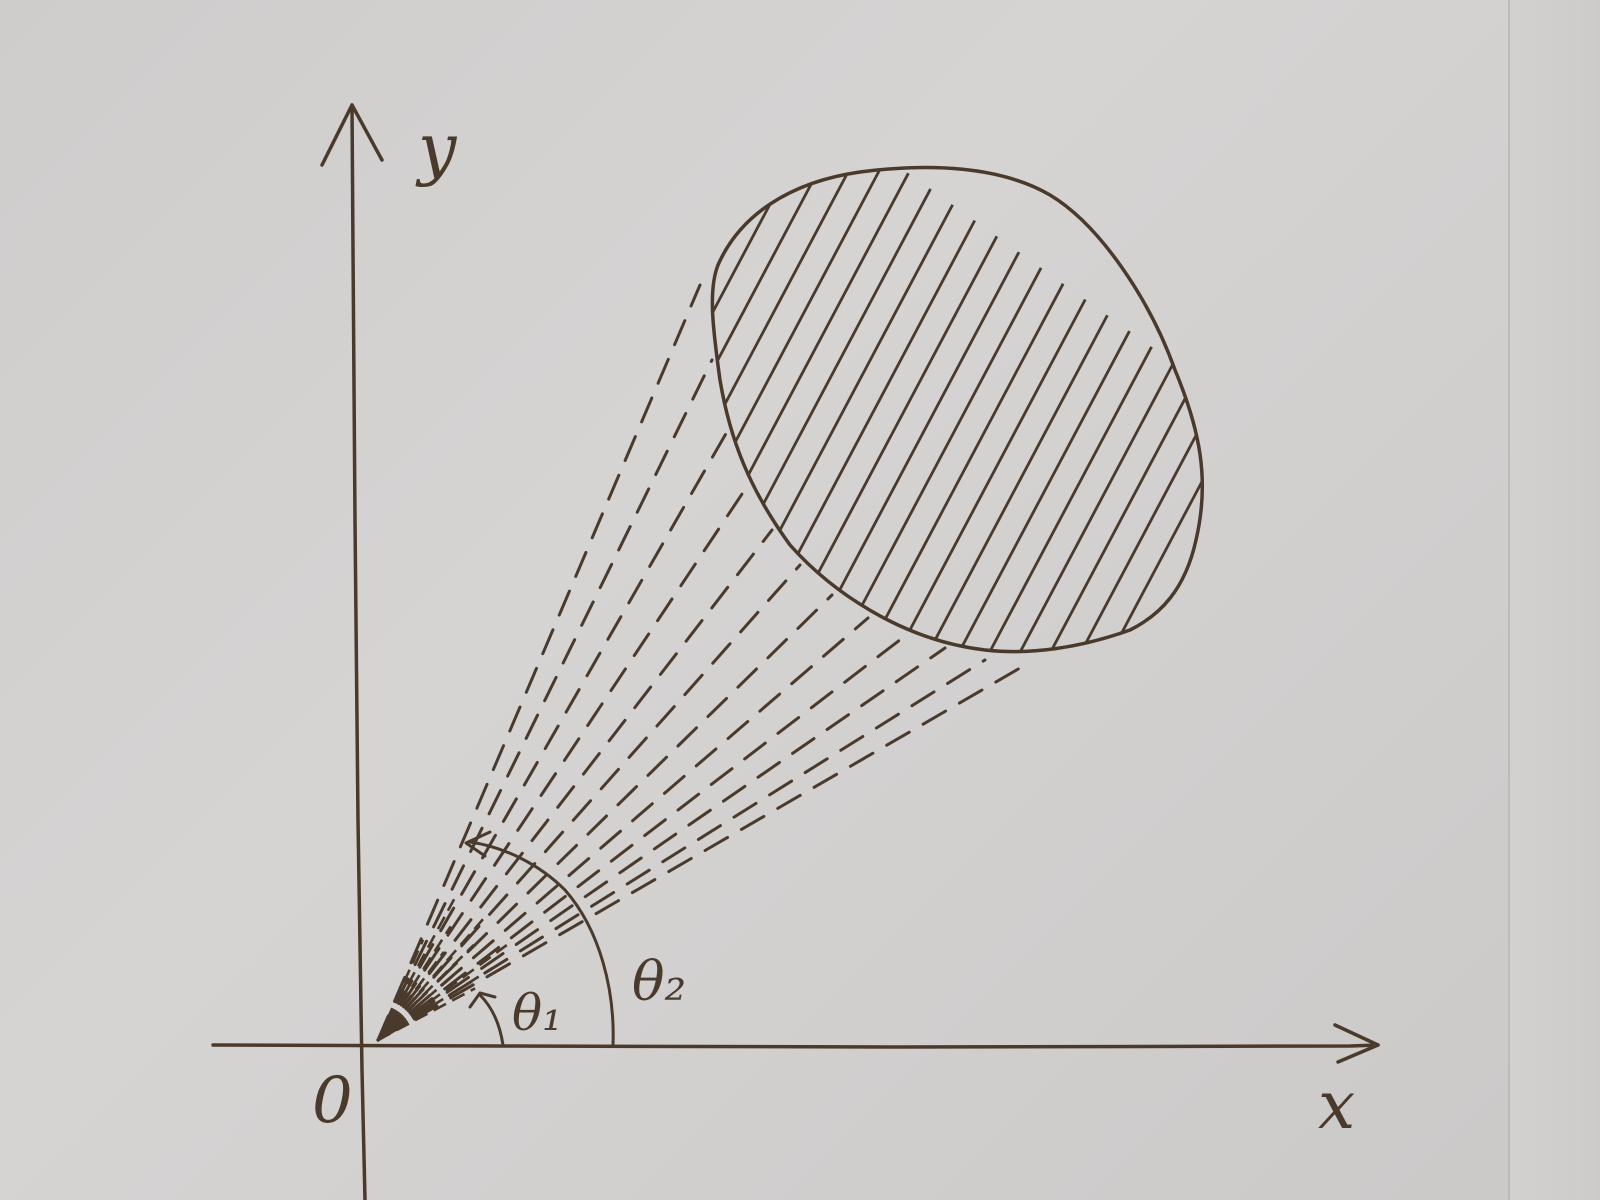  Describe the element at coordinates (478, 844) in the screenshot. I see `theta2-arrowhead` at that location.